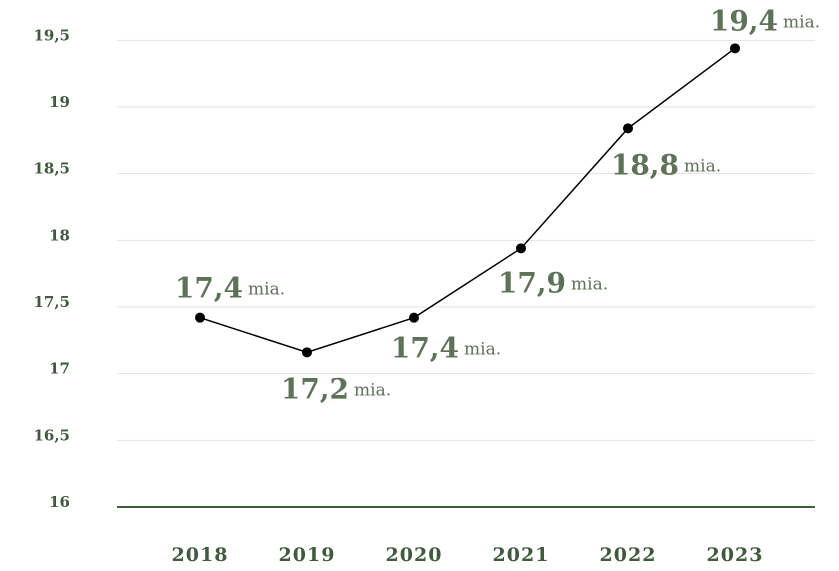 The image size is (839, 571). I want to click on y-tick-label: 19,5, so click(51, 35).